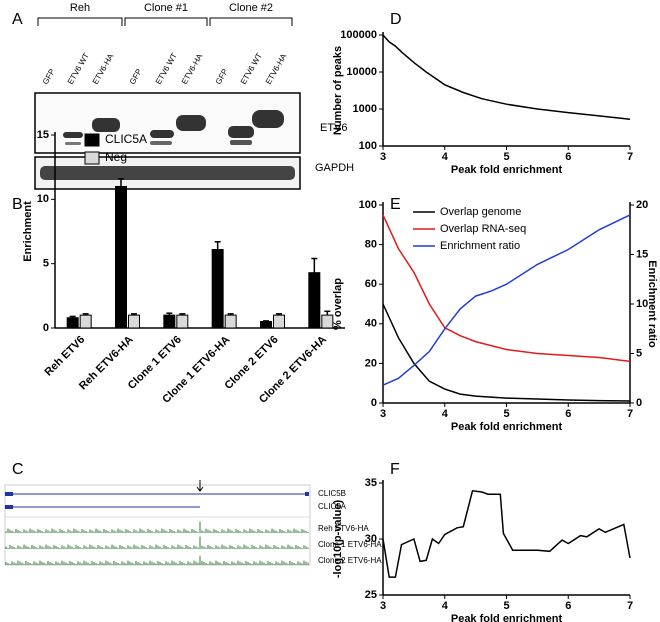  I want to click on gene-label: CLIC5A, so click(332, 506).